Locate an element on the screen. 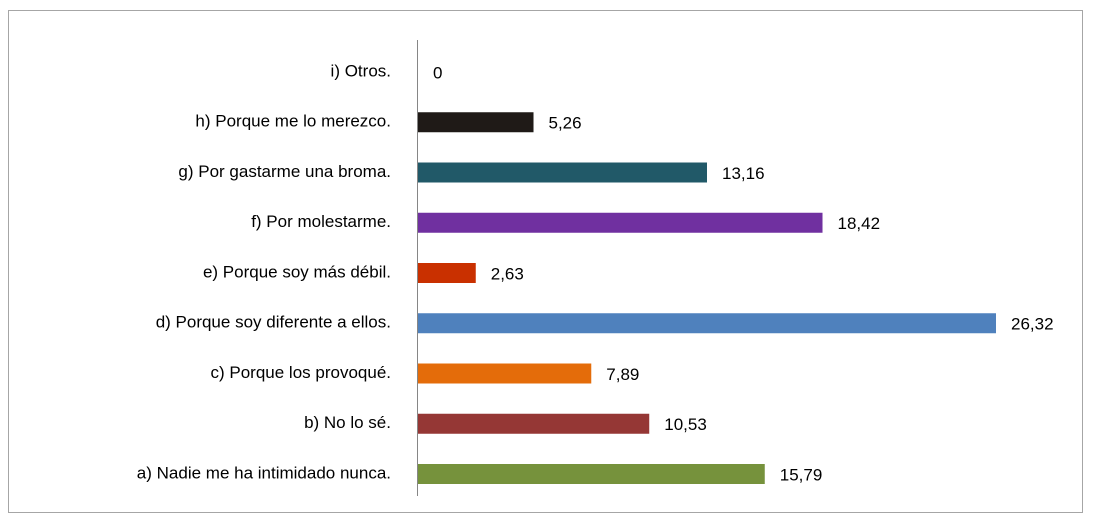 This screenshot has height=526, width=1093. category-label: d) Porque soy diferente a ellos. is located at coordinates (273, 322).